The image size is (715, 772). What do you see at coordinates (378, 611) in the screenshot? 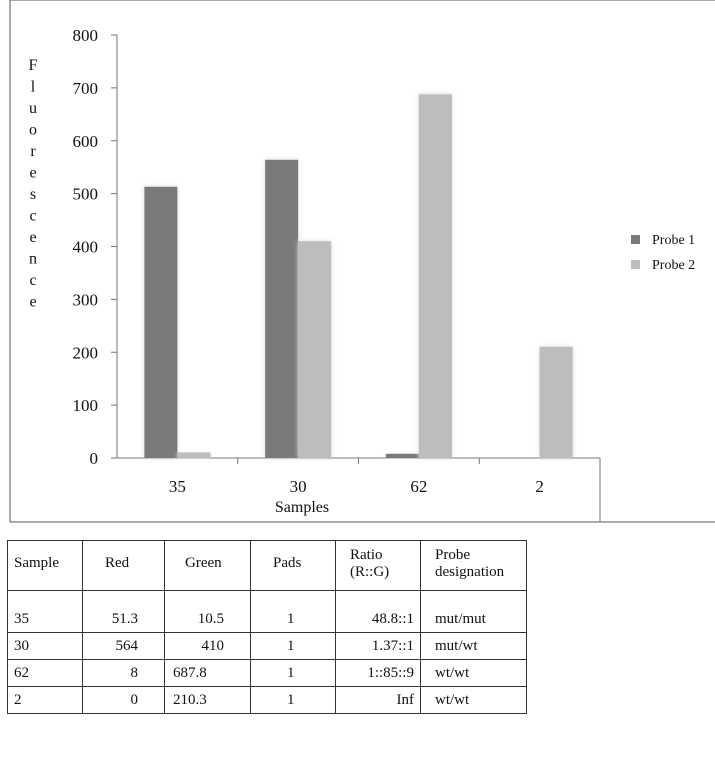
I see `cell-ratio: 48.8::1` at bounding box center [378, 611].